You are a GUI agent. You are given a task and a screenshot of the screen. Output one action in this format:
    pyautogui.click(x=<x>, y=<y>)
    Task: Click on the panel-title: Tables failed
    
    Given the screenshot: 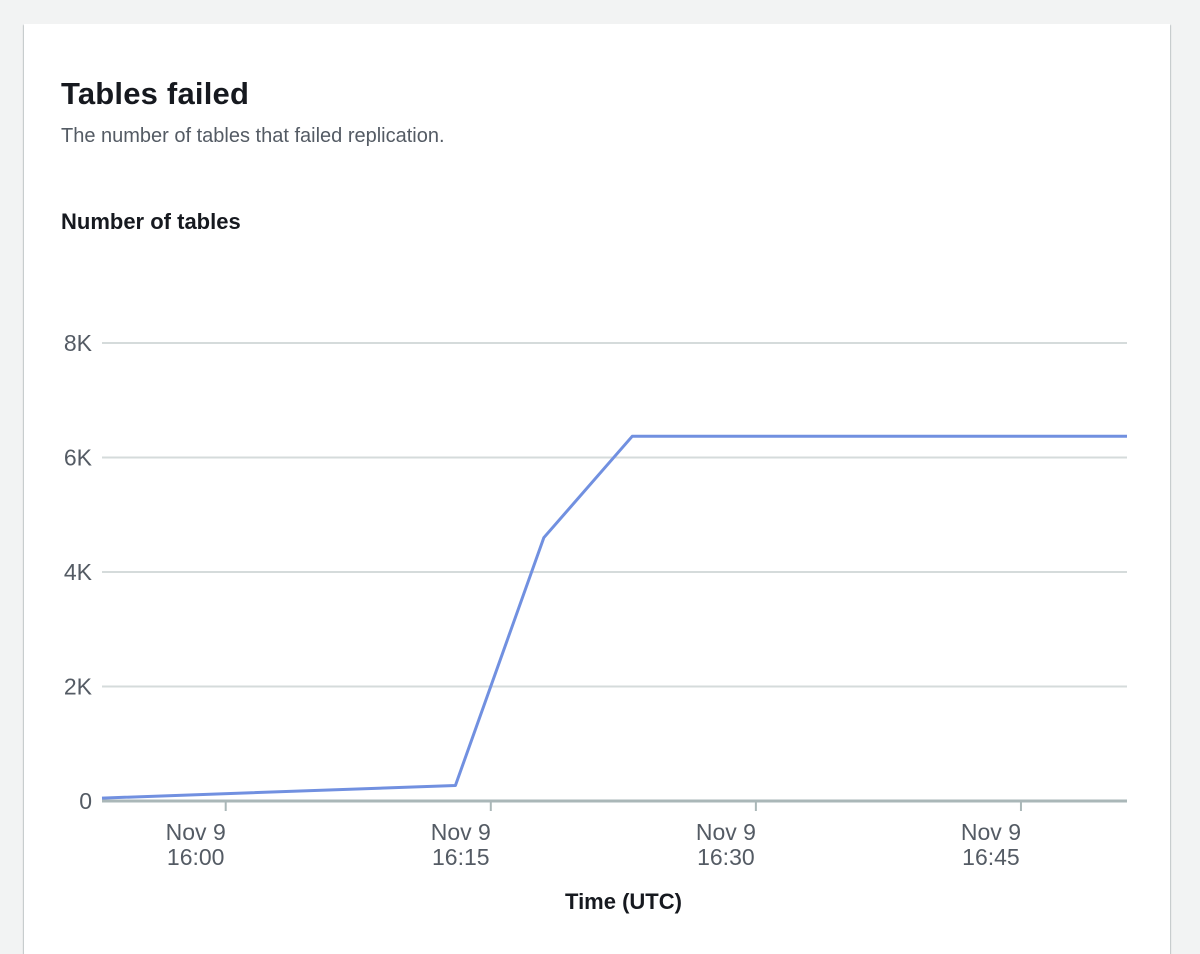 What is the action you would take?
    pyautogui.click(x=155, y=93)
    